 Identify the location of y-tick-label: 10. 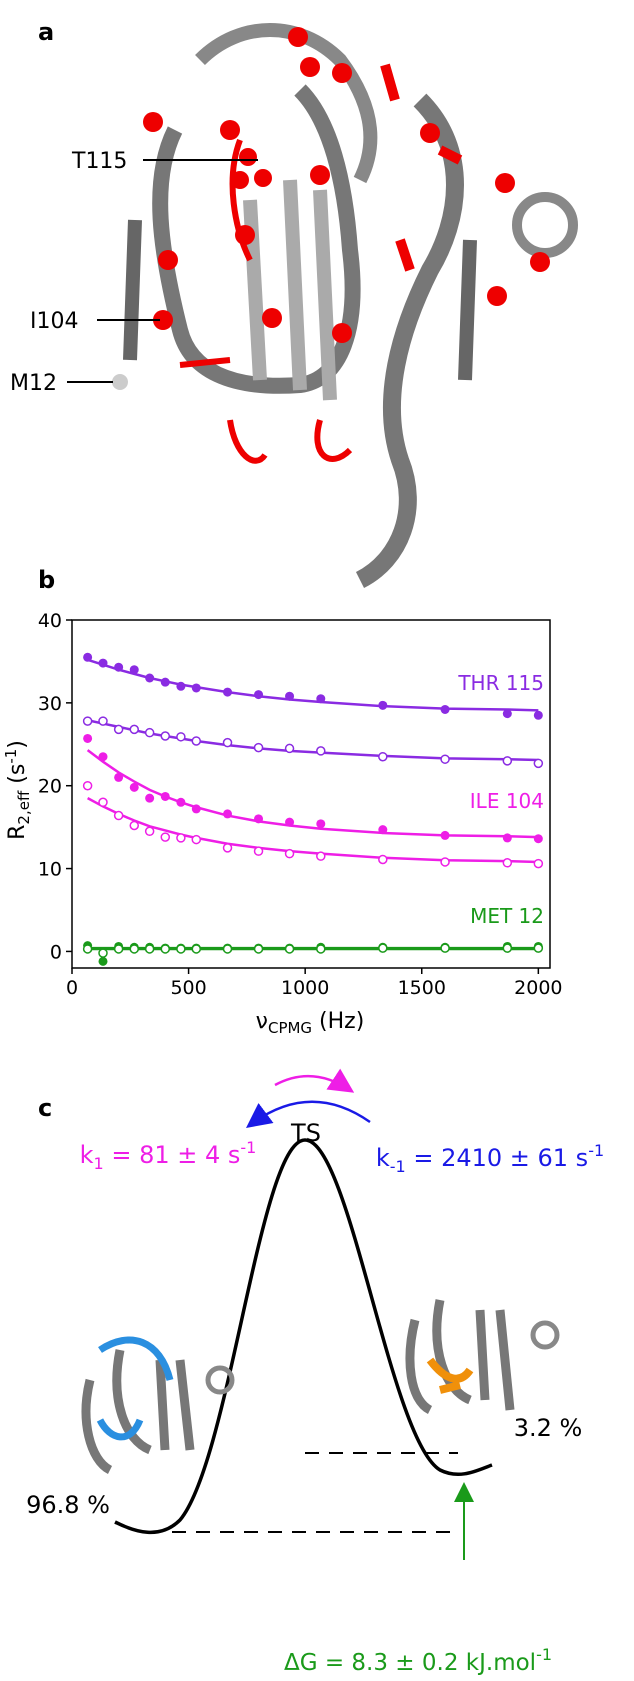
(50, 870).